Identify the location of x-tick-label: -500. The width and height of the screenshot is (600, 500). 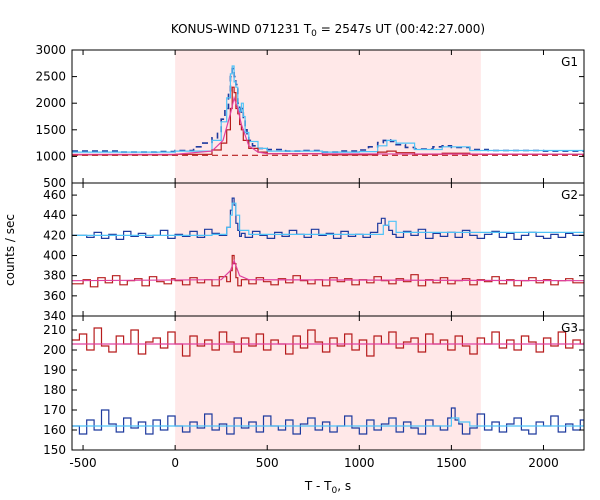
(82, 463).